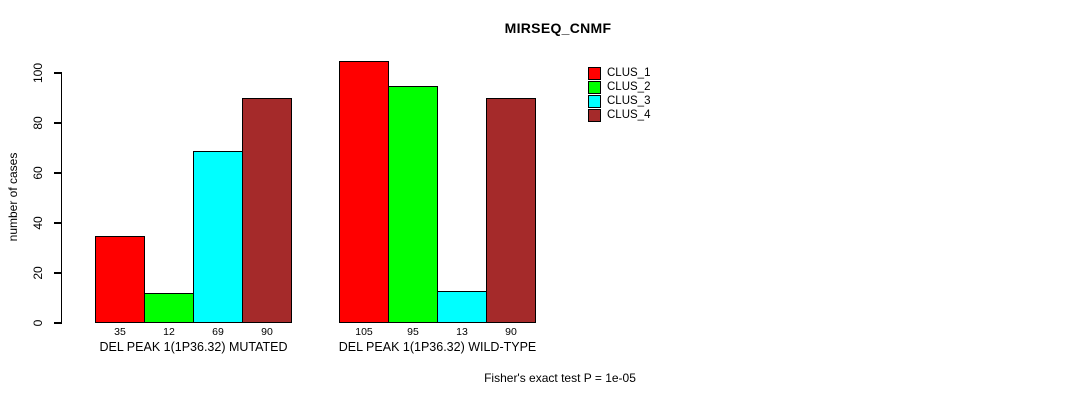 The image size is (1090, 400). Describe the element at coordinates (560, 378) in the screenshot. I see `footer-annotation: Fisher's exact test P = 1e-05` at that location.